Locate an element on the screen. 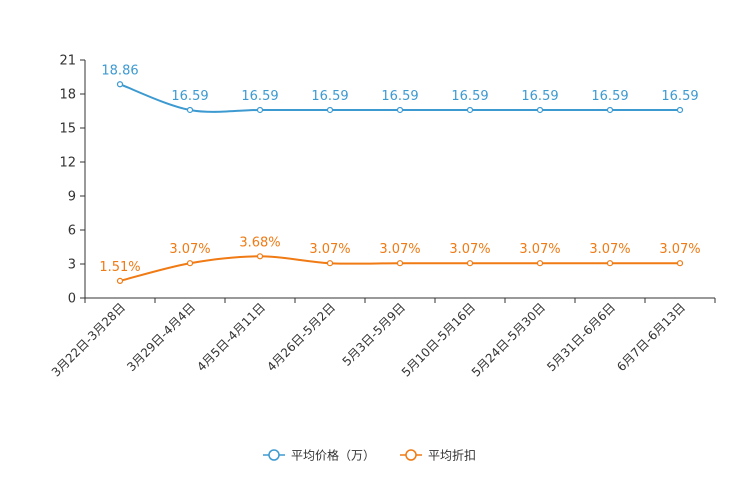 The image size is (744, 496). data-label: 3.68% is located at coordinates (259, 242).